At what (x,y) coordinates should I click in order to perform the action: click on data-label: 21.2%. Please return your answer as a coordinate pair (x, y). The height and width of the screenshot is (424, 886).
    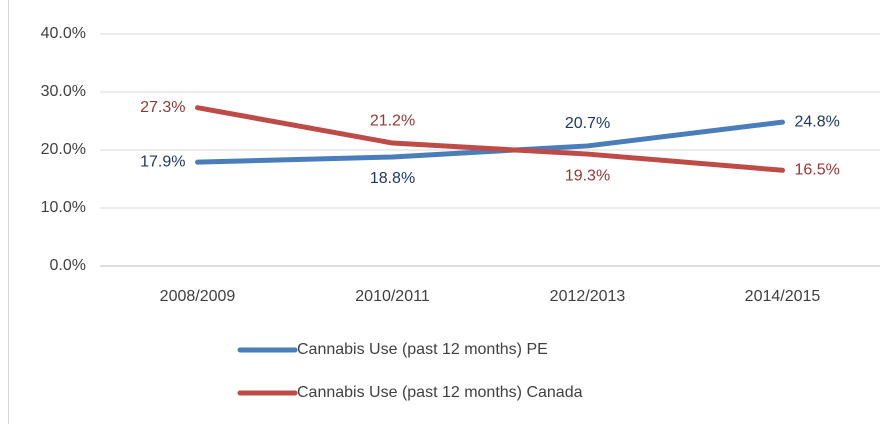
    Looking at the image, I should click on (392, 120).